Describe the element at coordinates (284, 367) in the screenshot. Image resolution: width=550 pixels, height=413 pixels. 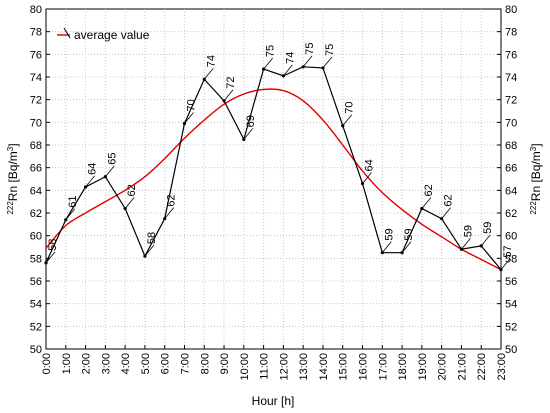
I see `x-tick-label: 12:00` at that location.